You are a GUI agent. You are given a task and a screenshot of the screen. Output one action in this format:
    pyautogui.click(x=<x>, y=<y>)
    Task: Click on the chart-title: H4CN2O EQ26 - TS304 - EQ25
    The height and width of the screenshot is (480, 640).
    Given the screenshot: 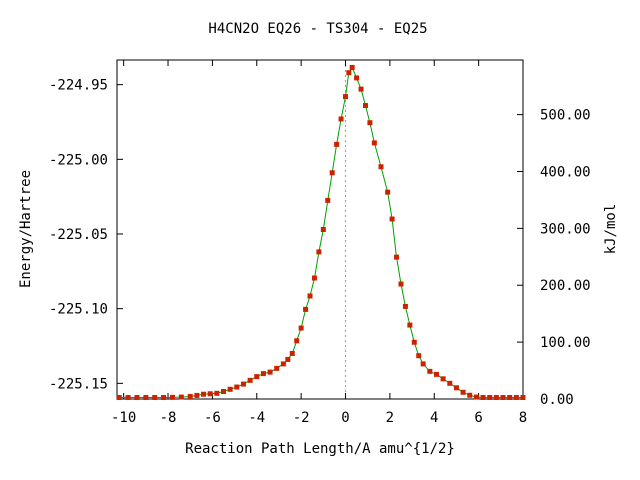 What is the action you would take?
    pyautogui.click(x=317, y=29)
    